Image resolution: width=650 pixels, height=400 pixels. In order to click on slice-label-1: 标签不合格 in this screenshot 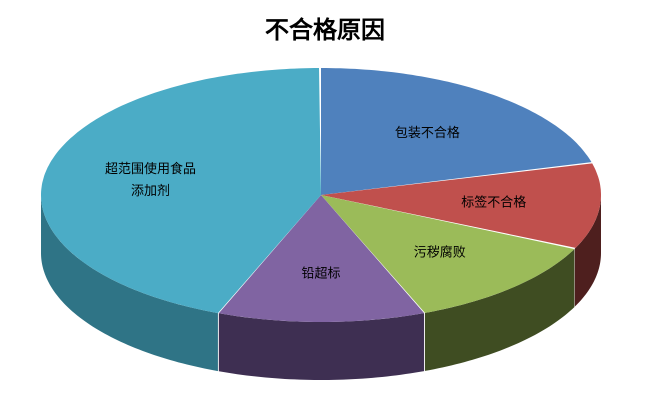, I will do `click(493, 202)`.